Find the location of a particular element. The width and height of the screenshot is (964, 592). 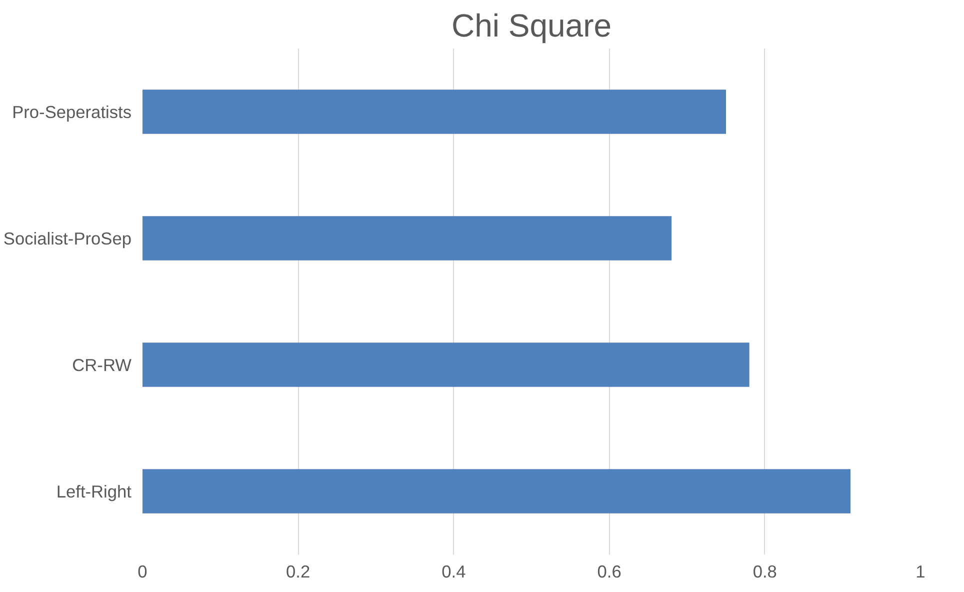

x-tick-label: 1 is located at coordinates (921, 572).